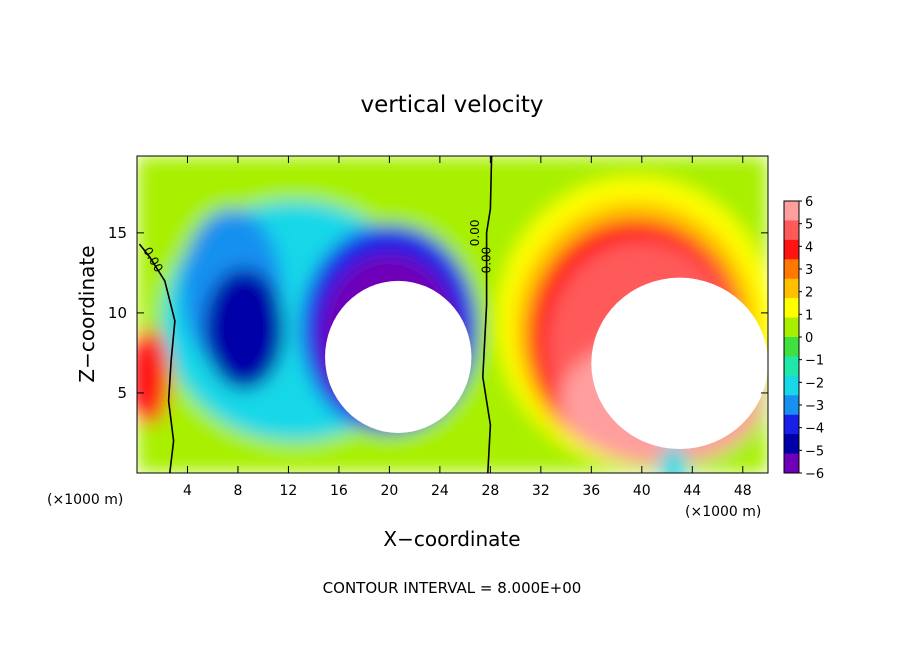 The height and width of the screenshot is (654, 904). Describe the element at coordinates (809, 225) in the screenshot. I see `colorbar-label-1: 5` at that location.